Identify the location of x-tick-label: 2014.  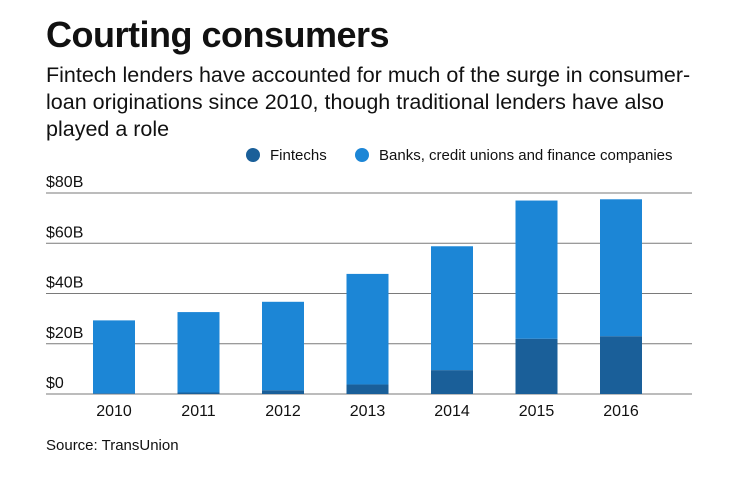
(452, 411).